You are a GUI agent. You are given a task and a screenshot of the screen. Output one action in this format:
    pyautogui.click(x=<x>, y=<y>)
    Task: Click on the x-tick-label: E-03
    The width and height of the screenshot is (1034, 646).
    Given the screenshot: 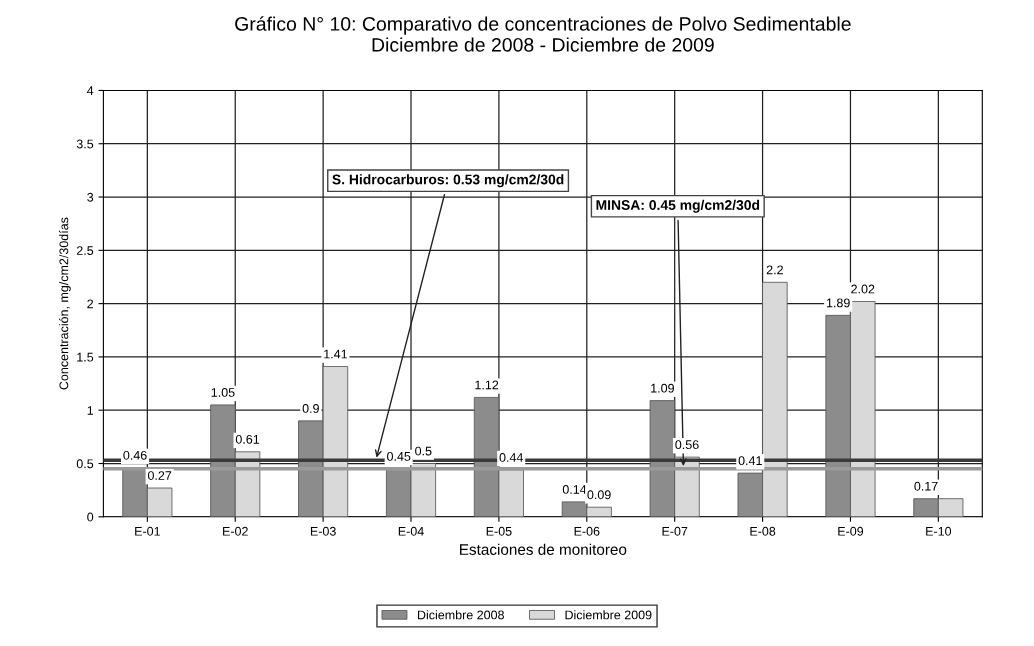 What is the action you would take?
    pyautogui.click(x=323, y=531)
    